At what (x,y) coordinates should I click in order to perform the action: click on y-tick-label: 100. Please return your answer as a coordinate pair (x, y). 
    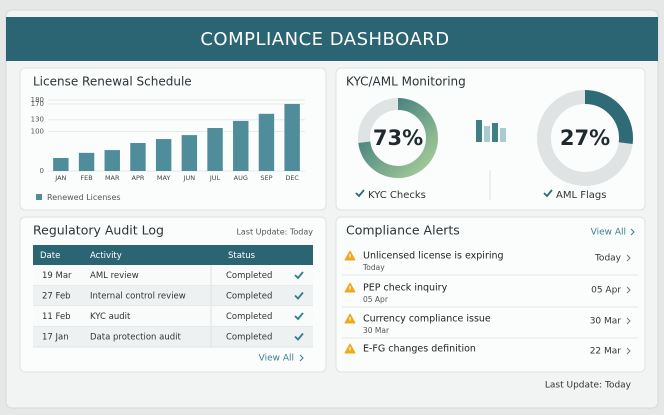
    Looking at the image, I should click on (37, 132).